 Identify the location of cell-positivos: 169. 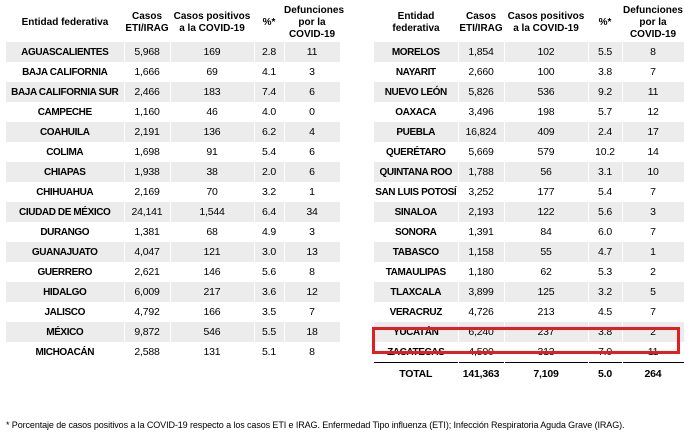
(212, 52).